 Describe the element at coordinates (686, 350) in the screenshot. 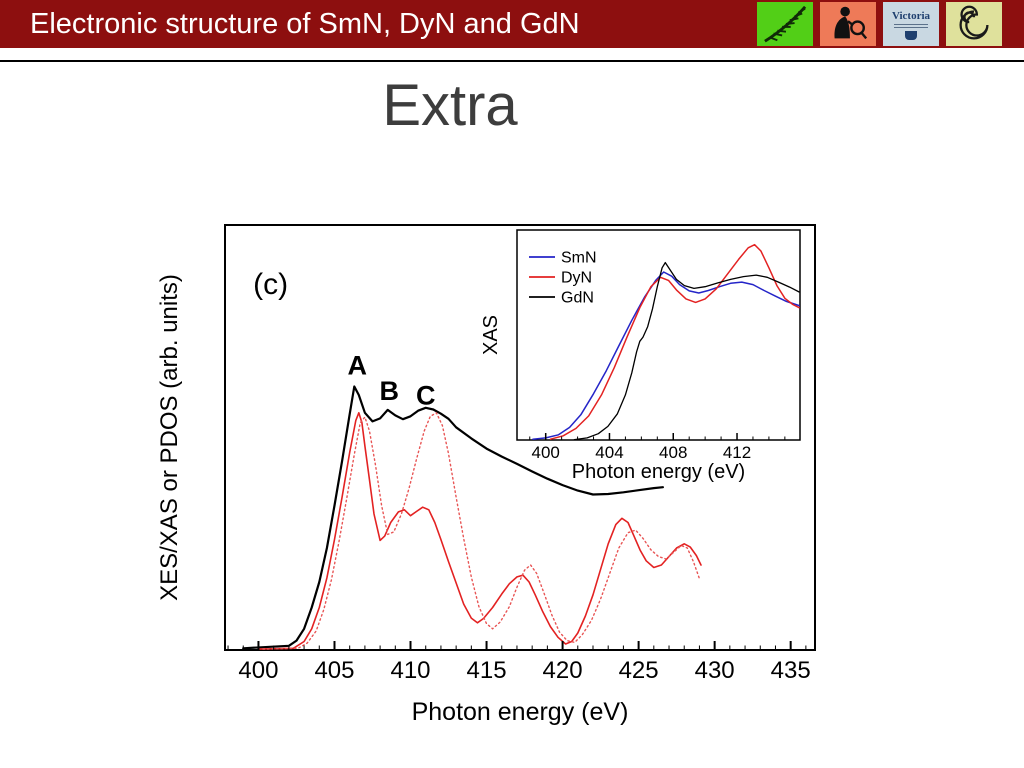

I see `inset-series-gdn-black` at that location.